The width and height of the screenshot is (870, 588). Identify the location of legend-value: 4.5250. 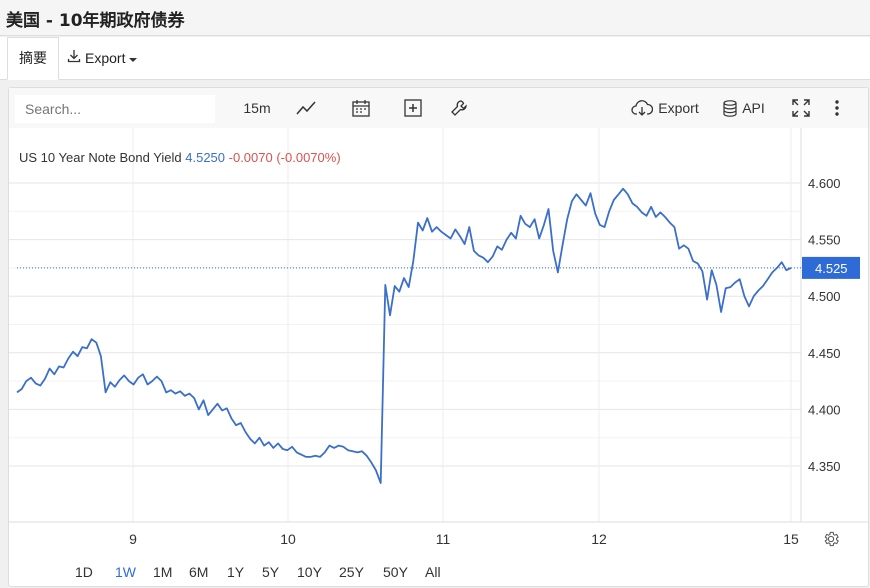
(205, 157).